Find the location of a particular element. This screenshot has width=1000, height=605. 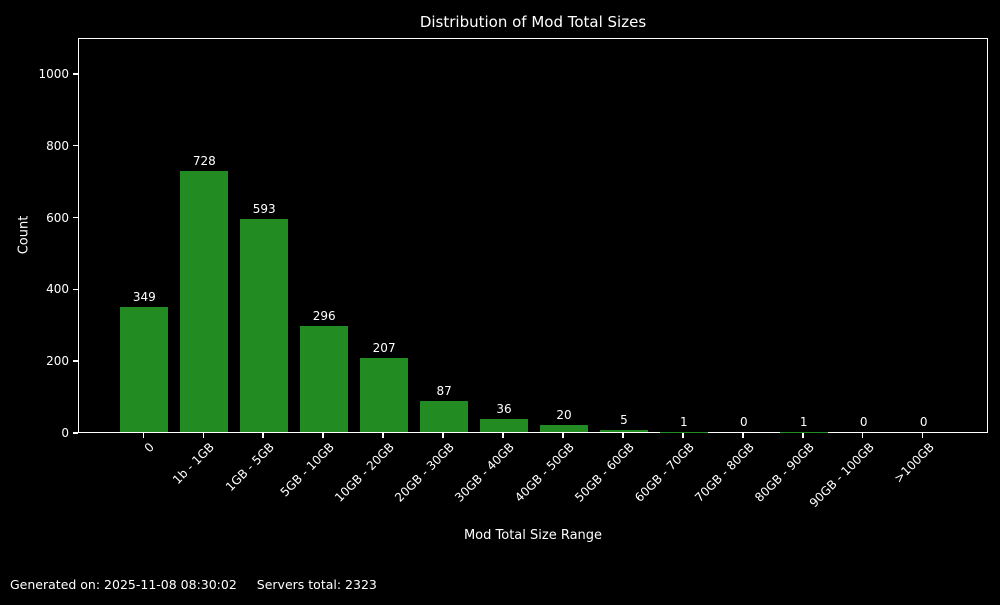

bar-value-label: 593 is located at coordinates (264, 209).